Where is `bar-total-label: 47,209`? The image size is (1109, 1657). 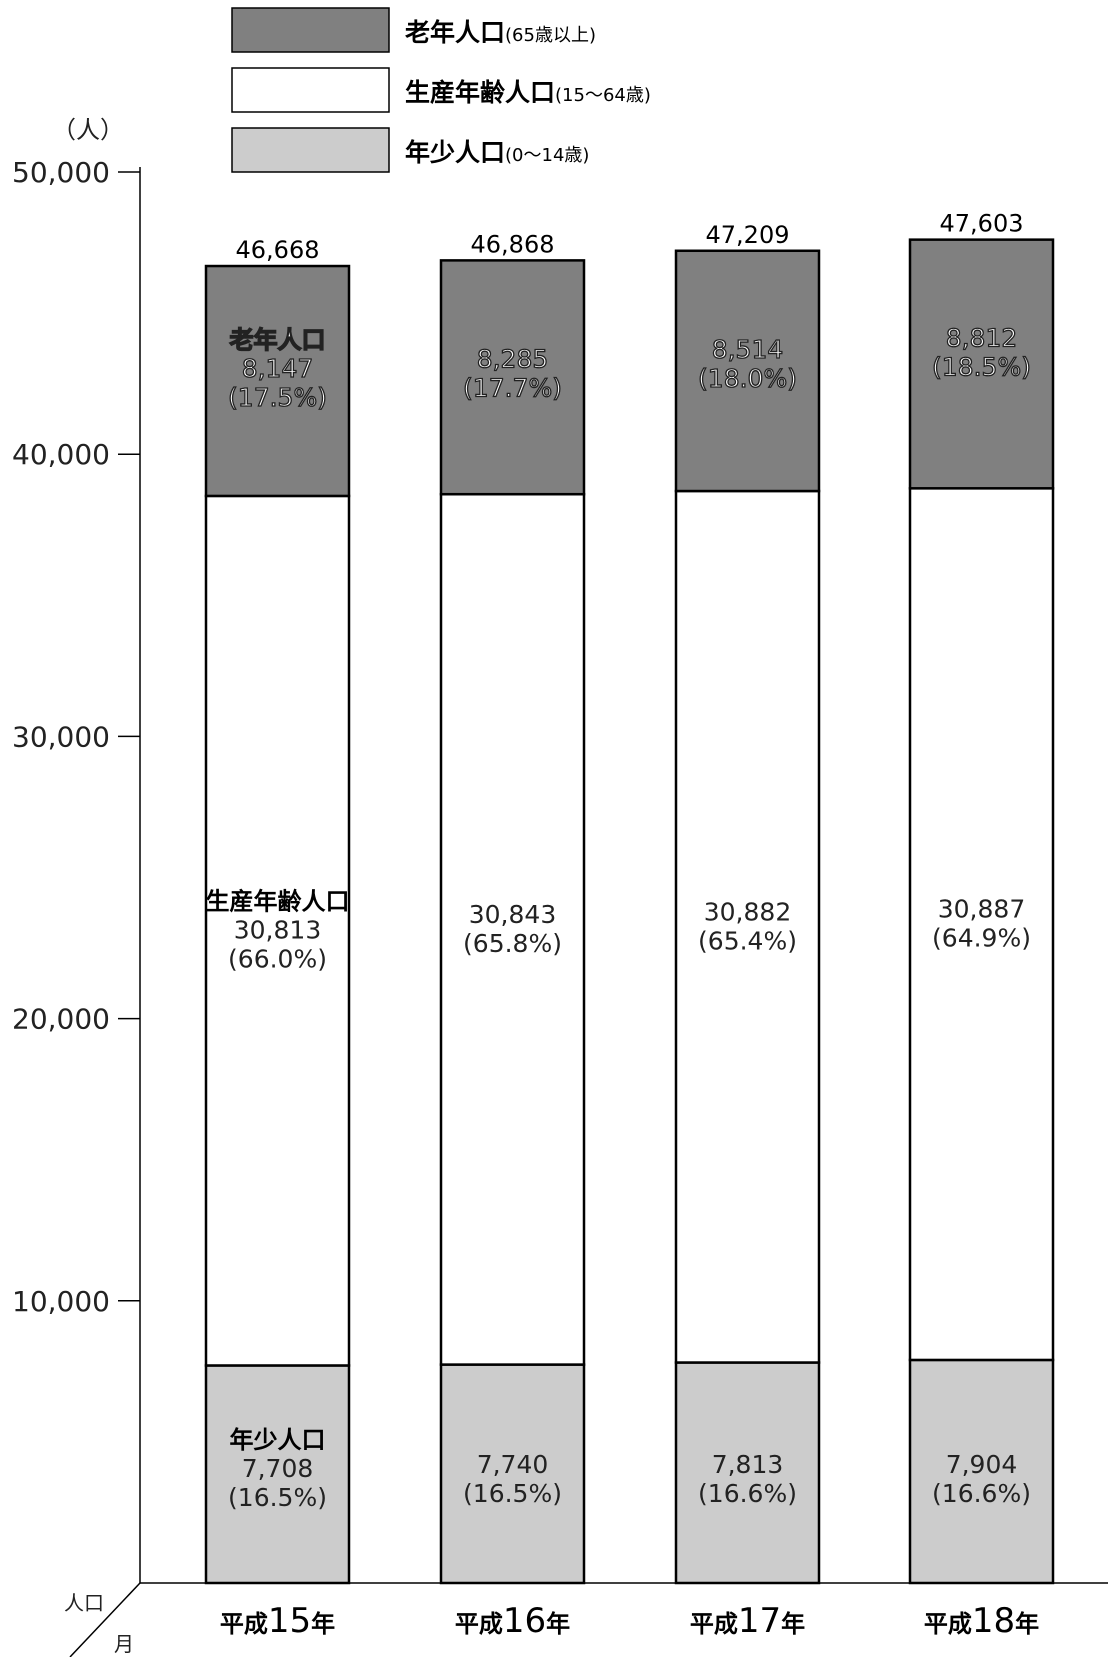
bar-total-label: 47,209 is located at coordinates (748, 235).